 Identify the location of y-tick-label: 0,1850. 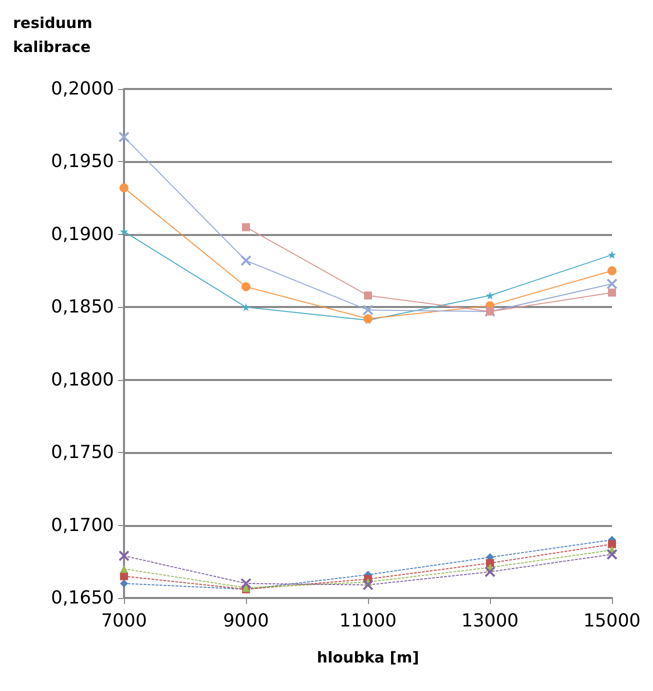
(82, 307).